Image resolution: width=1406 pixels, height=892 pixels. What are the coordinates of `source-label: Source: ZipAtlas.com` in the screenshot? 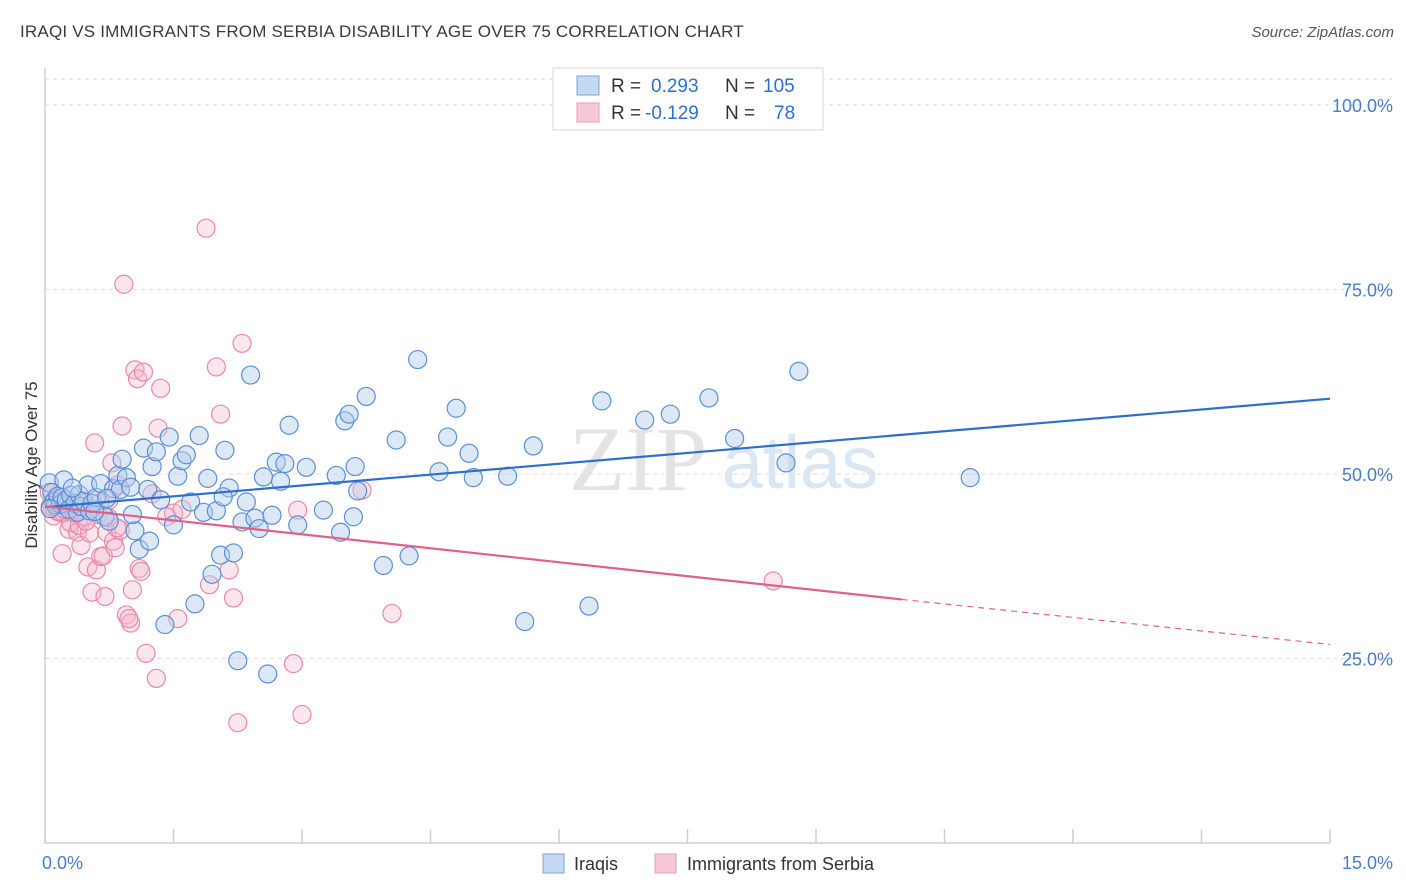 It's located at (1322, 32).